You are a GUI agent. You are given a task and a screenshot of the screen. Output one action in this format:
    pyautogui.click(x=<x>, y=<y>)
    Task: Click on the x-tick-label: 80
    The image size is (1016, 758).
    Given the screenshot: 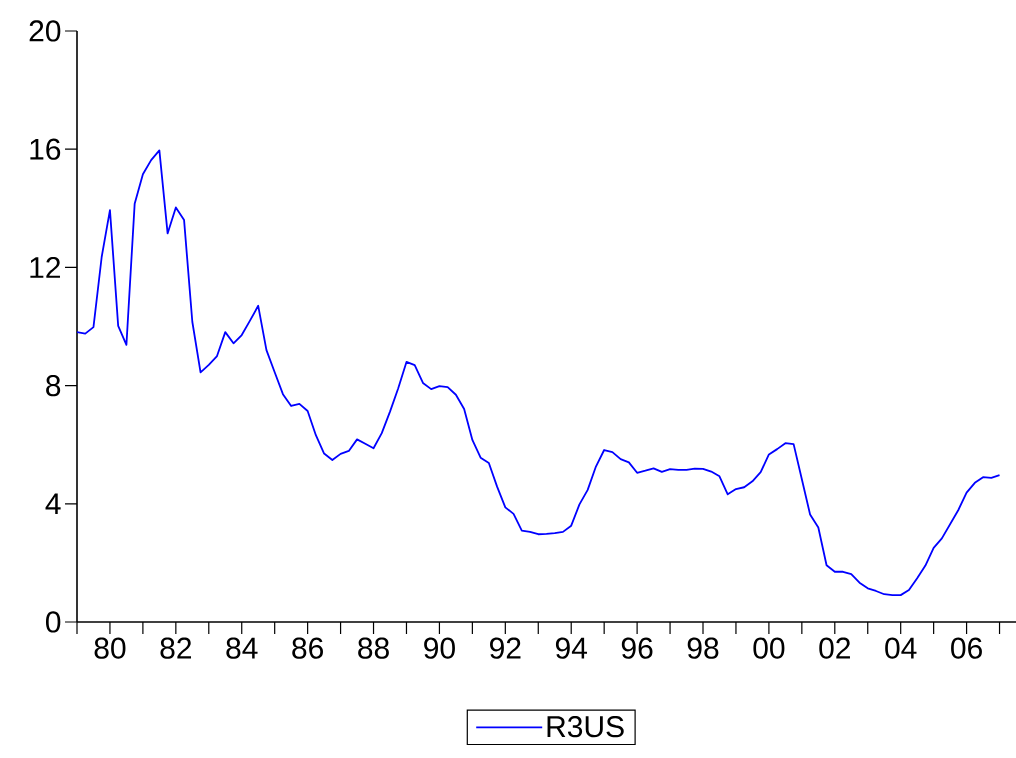 What is the action you would take?
    pyautogui.click(x=110, y=648)
    